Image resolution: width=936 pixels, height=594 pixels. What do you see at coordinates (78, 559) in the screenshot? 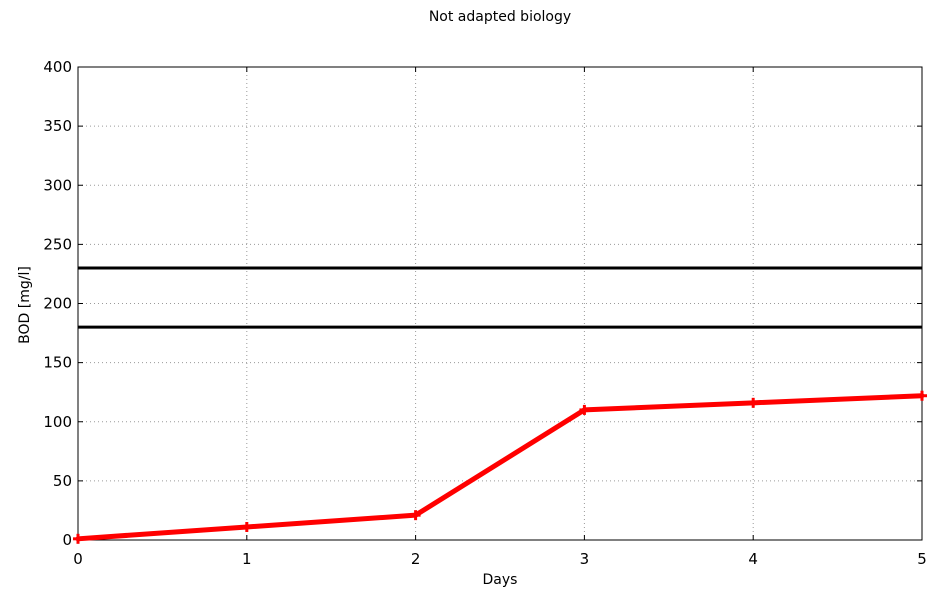
I see `x-tick-label: 0` at bounding box center [78, 559].